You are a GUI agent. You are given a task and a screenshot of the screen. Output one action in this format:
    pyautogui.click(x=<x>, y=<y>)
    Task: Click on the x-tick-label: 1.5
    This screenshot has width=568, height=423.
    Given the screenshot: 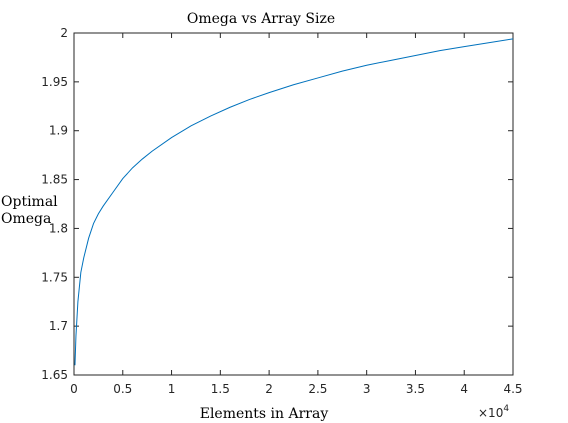 What is the action you would take?
    pyautogui.click(x=220, y=389)
    